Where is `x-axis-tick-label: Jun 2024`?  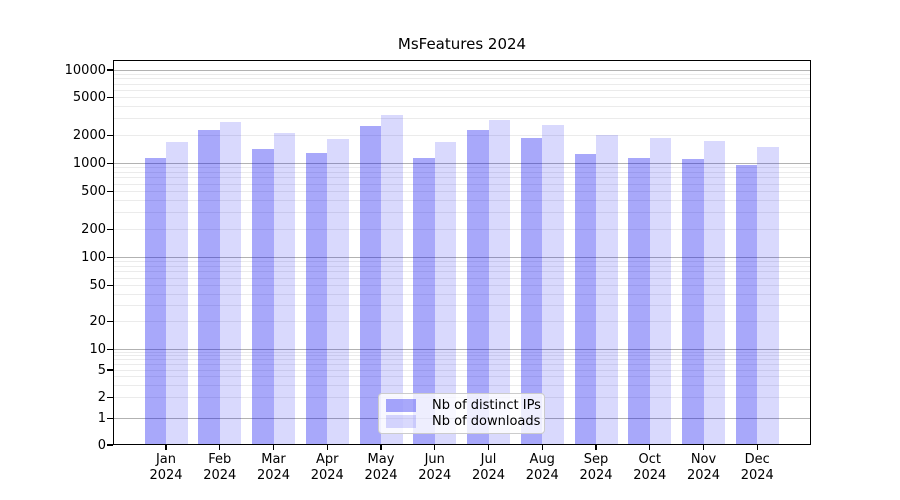 x-axis-tick-label: Jun 2024 is located at coordinates (435, 467).